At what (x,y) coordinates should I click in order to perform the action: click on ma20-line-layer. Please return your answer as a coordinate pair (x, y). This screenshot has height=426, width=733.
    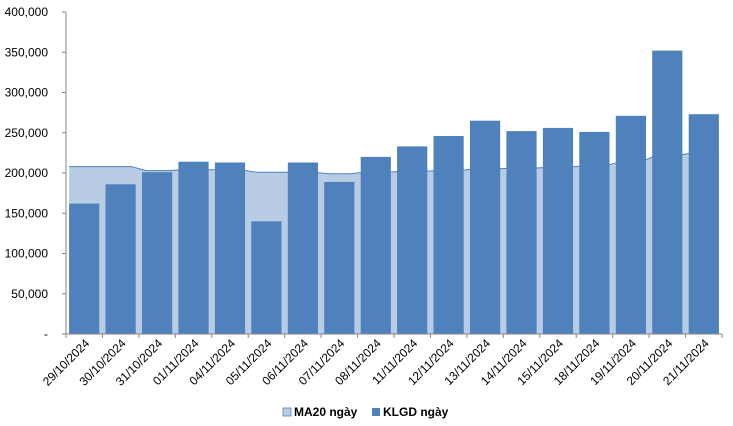
    Looking at the image, I should click on (394, 163).